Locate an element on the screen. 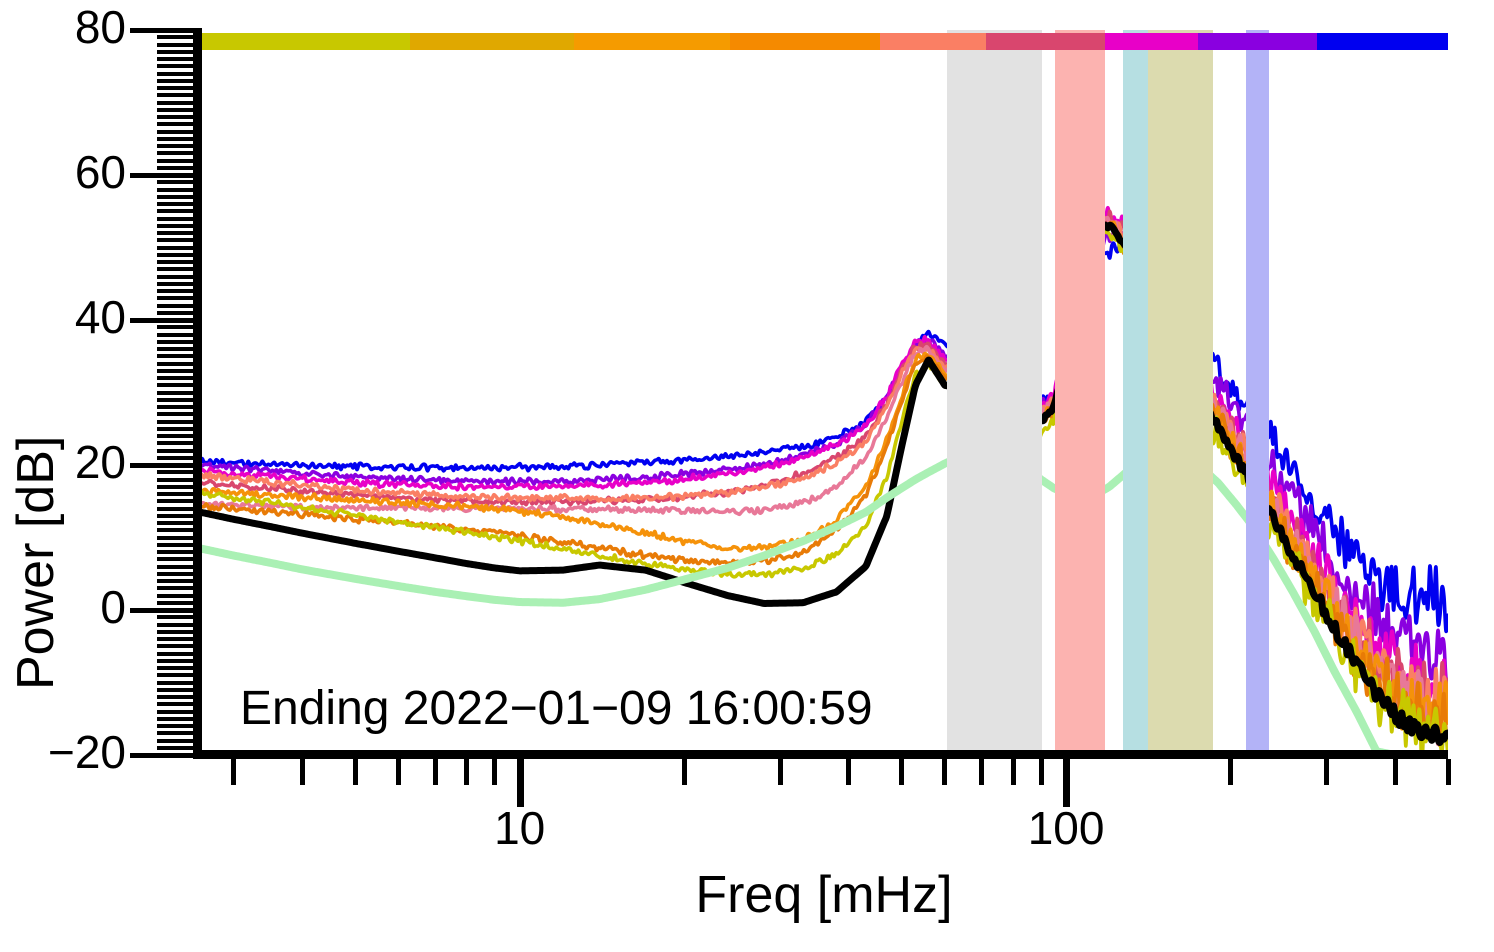  x-axis-spine is located at coordinates (820, 754).